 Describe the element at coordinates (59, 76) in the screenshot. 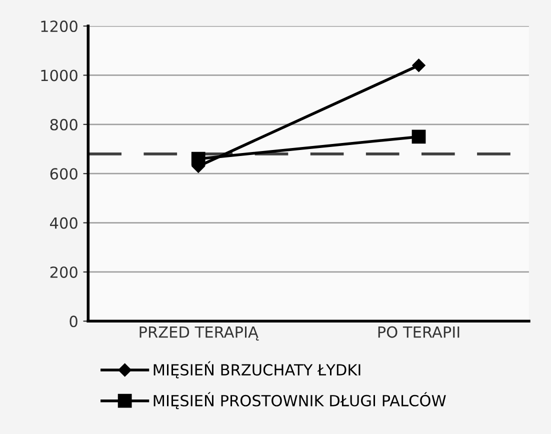

I see `y-tick-label: 1000` at that location.